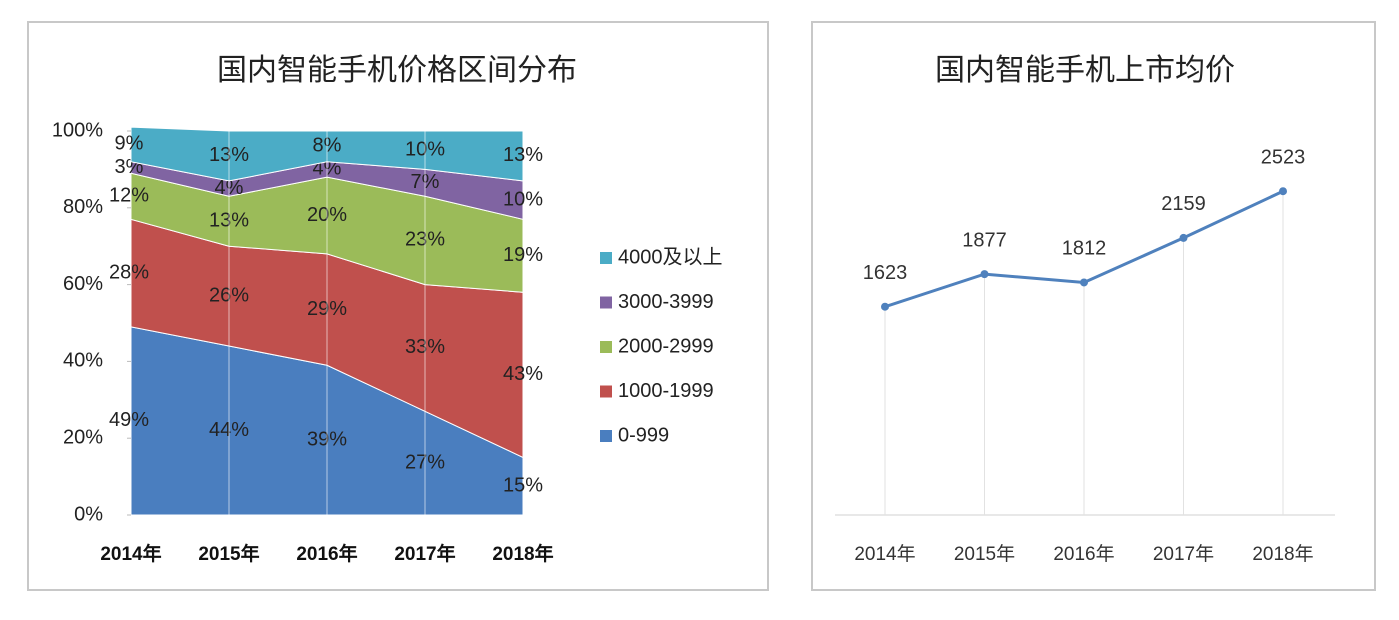 The height and width of the screenshot is (620, 1399). What do you see at coordinates (129, 144) in the screenshot?
I see `data-label: 9%` at bounding box center [129, 144].